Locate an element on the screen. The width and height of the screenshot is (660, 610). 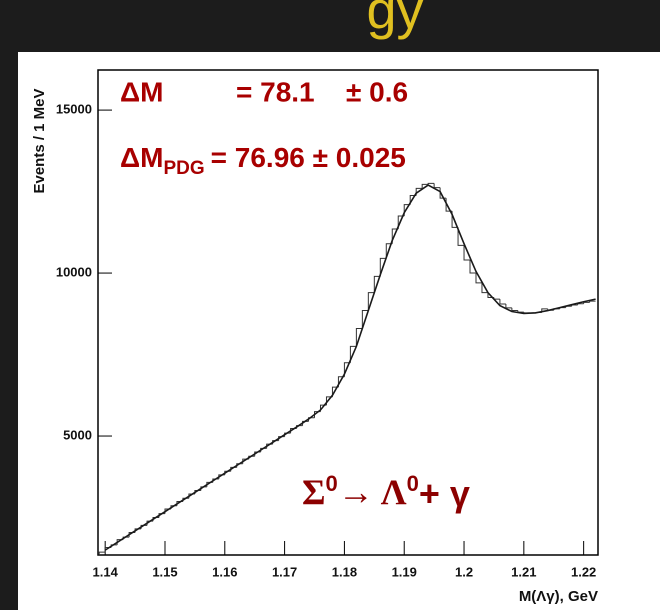
delta-m-pdg-value: = 76.96 ± 0.025 is located at coordinates (308, 157).